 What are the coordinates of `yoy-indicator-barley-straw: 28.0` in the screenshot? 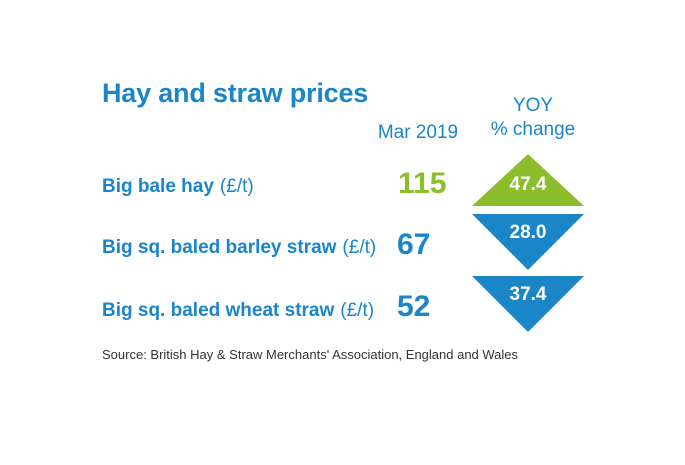 It's located at (528, 244).